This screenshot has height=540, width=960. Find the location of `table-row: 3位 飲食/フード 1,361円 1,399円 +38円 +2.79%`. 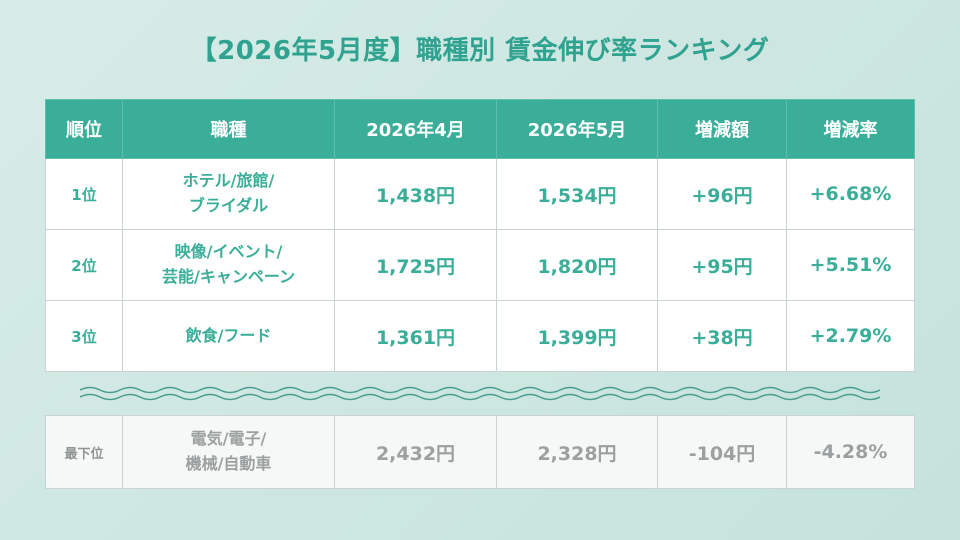

table-row: 3位 飲食/フード 1,361円 1,399円 +38円 +2.79% is located at coordinates (480, 336).